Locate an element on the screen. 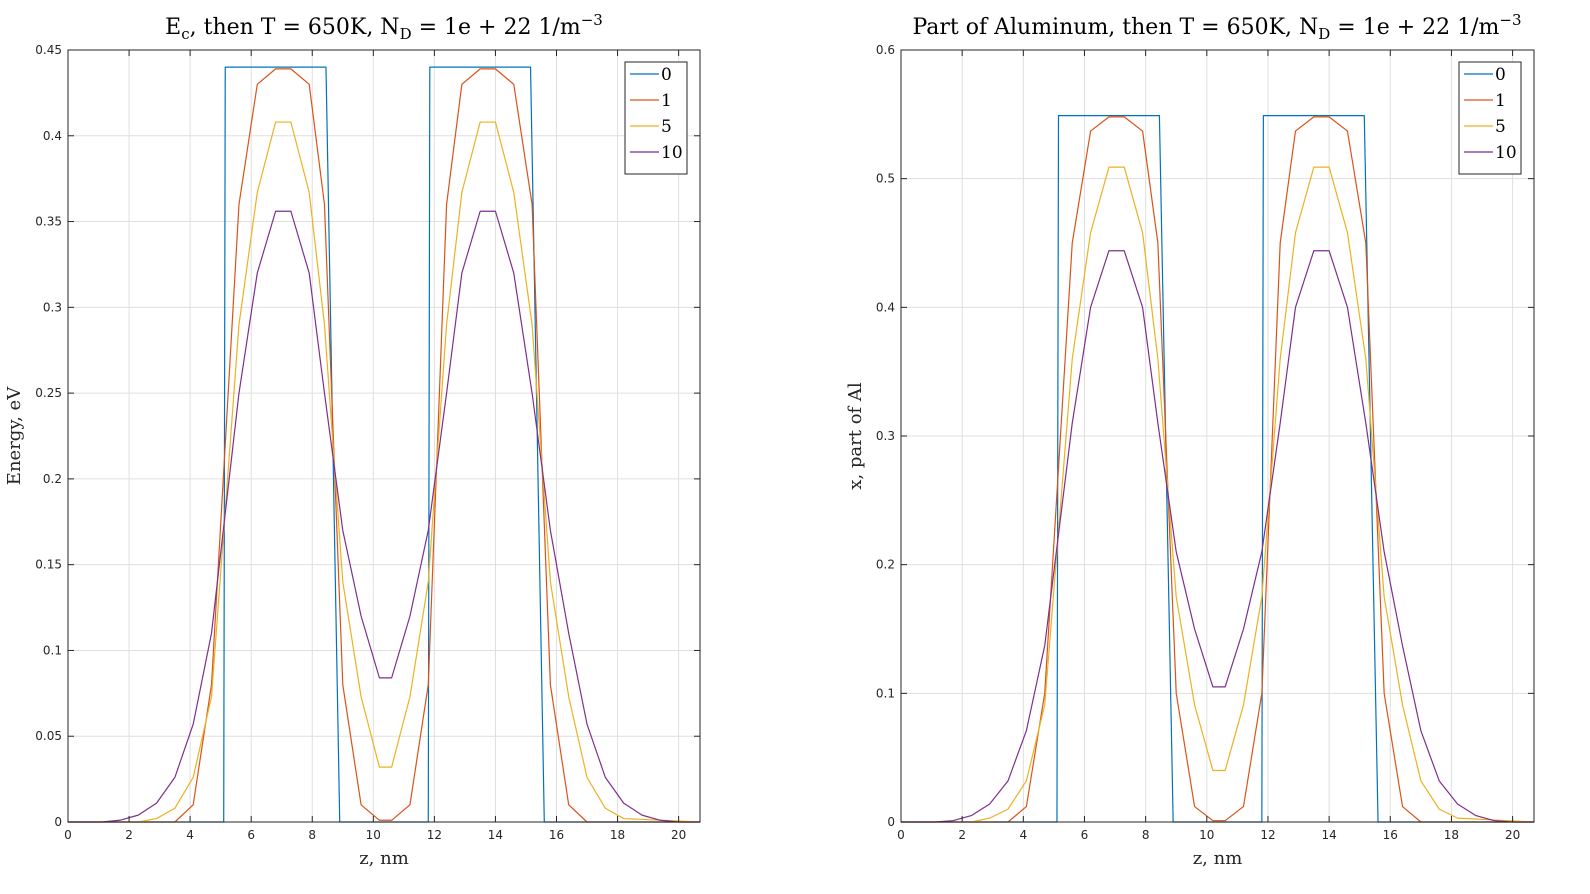 This screenshot has width=1590, height=894. y-tick-label: 0.35 is located at coordinates (48, 222).